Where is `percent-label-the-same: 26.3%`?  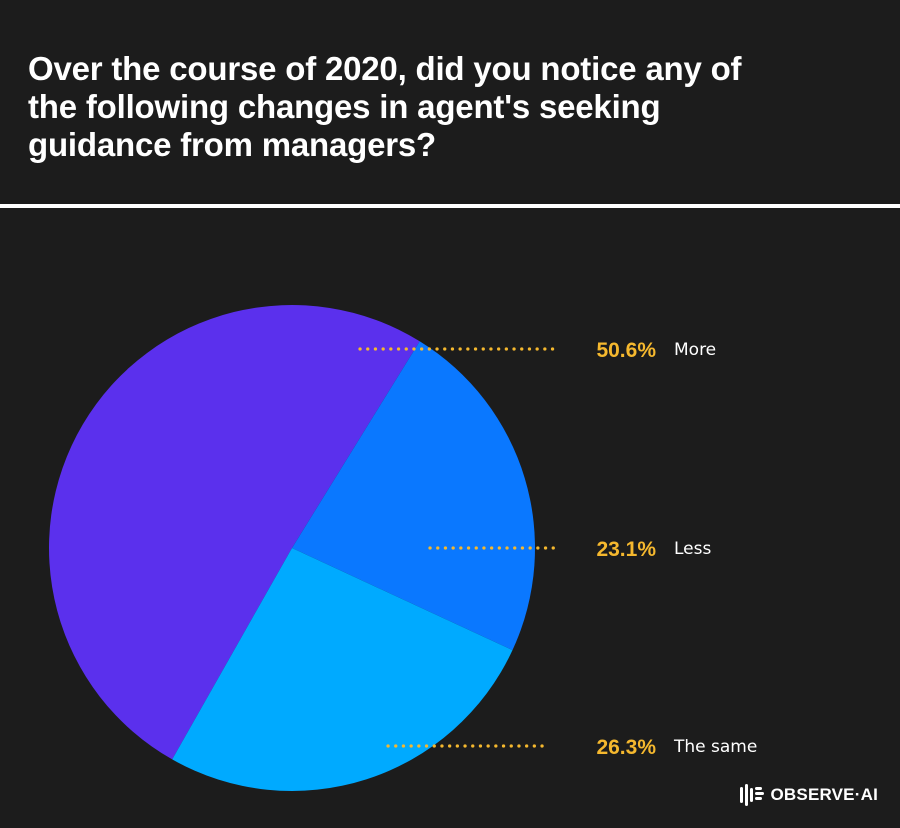 percent-label-the-same: 26.3% is located at coordinates (626, 747).